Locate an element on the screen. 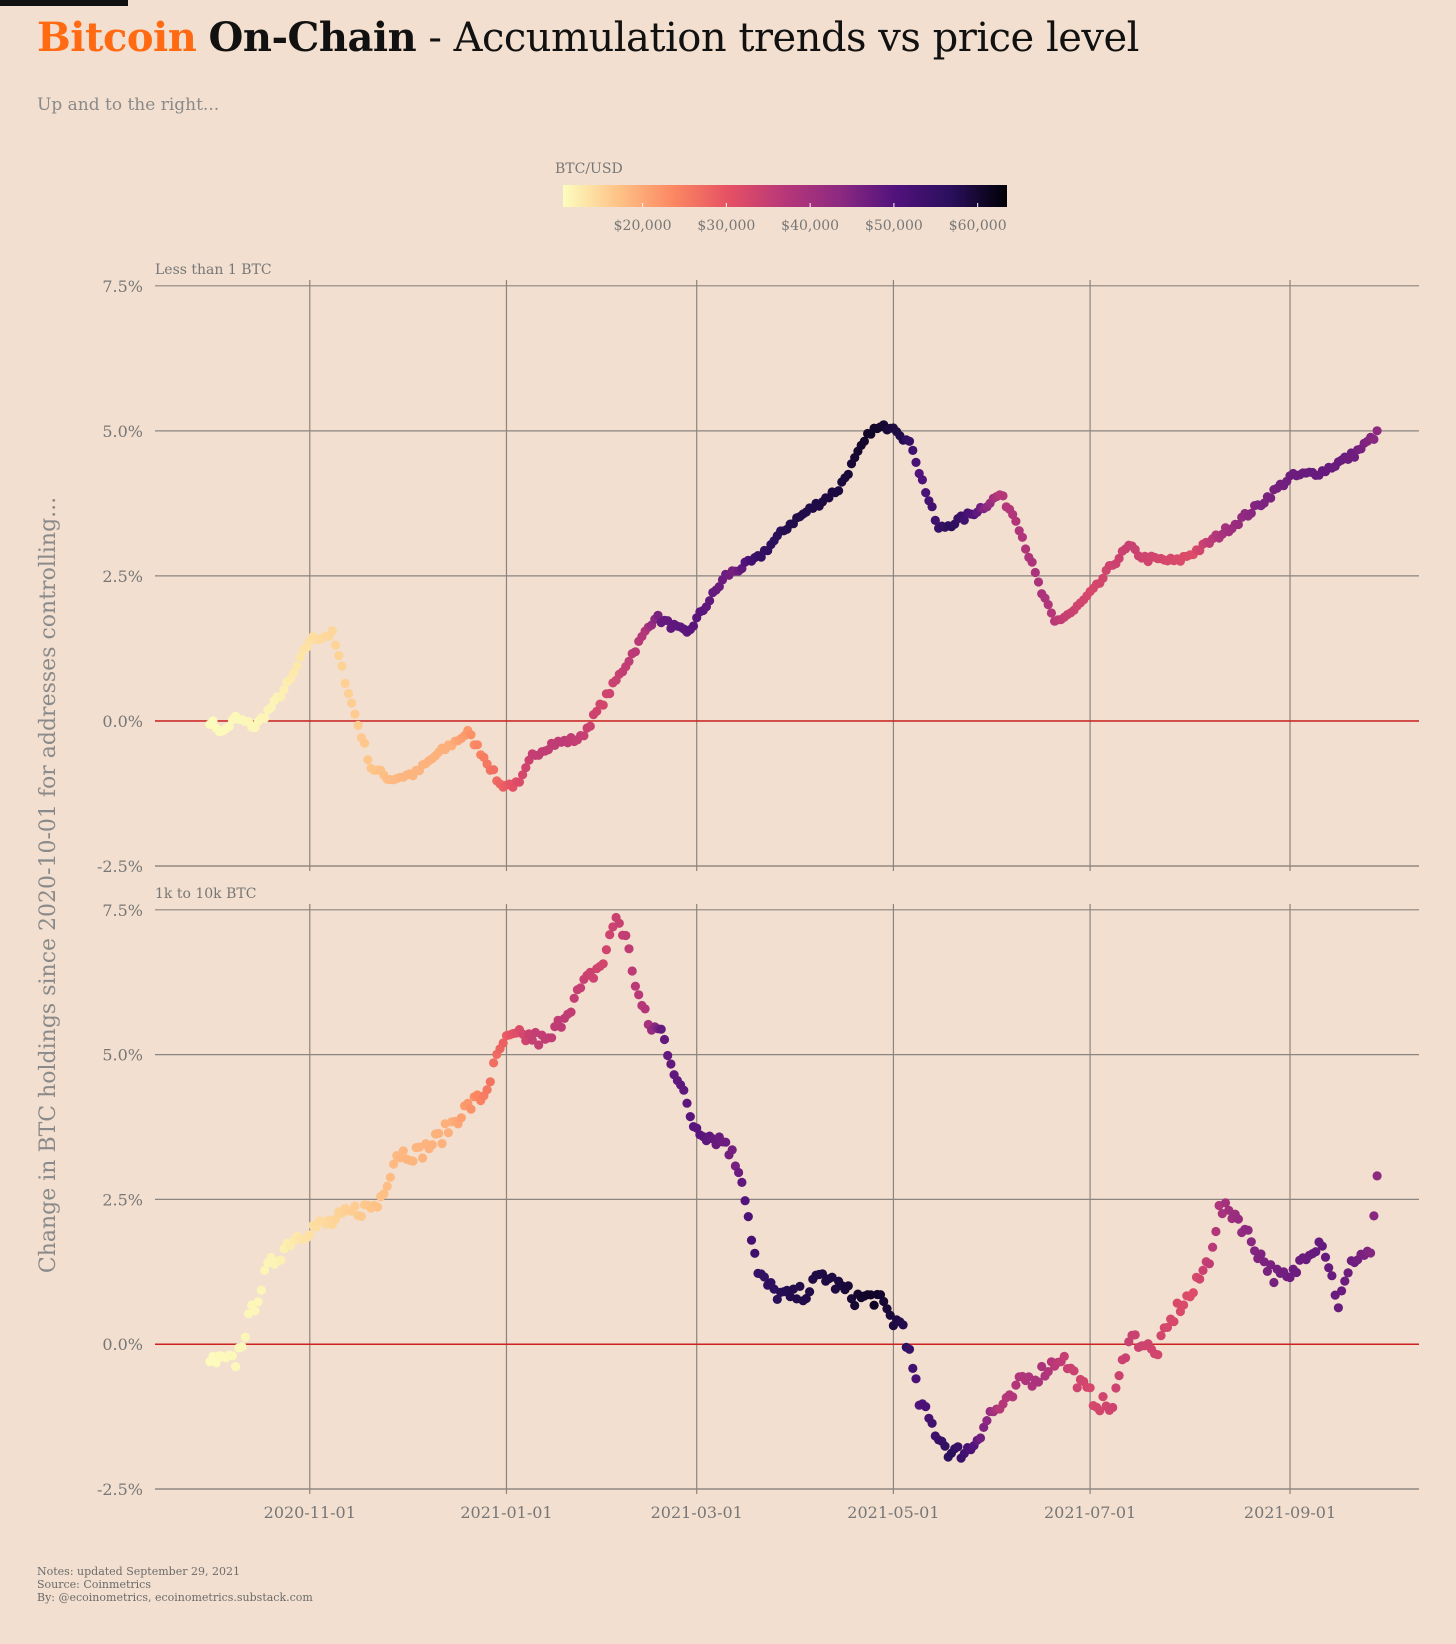 This screenshot has height=1644, width=1456. legend-tick-label: $30,000 is located at coordinates (726, 226).